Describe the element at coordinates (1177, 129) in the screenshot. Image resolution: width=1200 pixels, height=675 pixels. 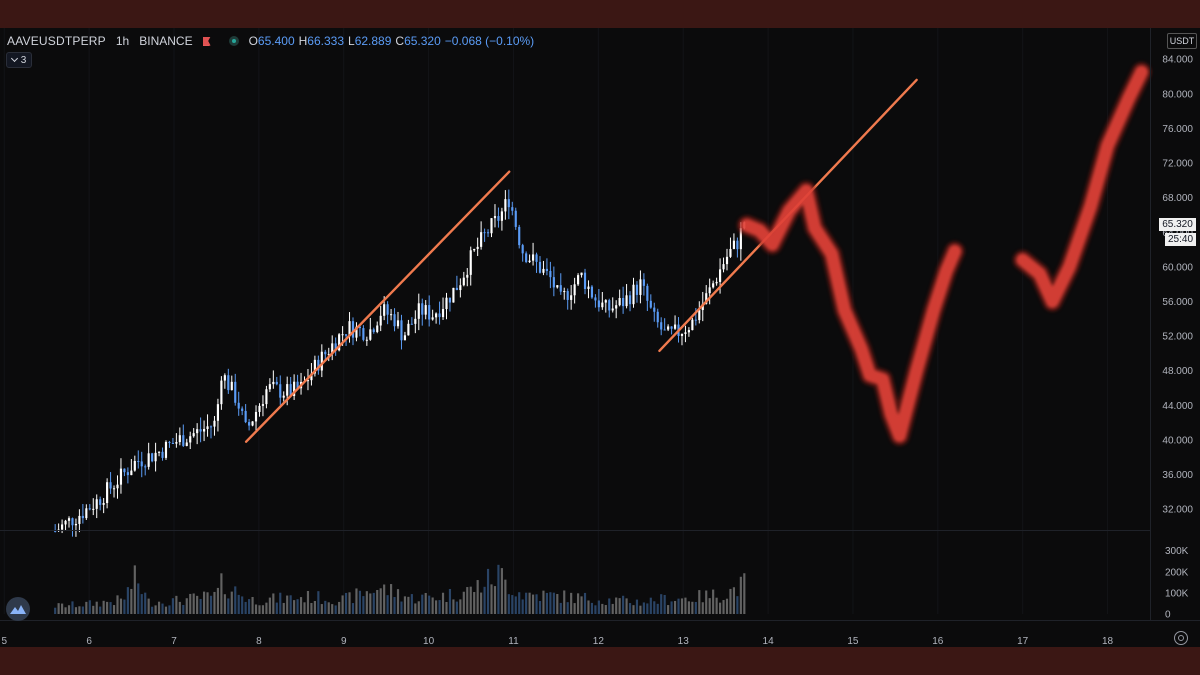
I see `price-tick-label: 76.000` at that location.